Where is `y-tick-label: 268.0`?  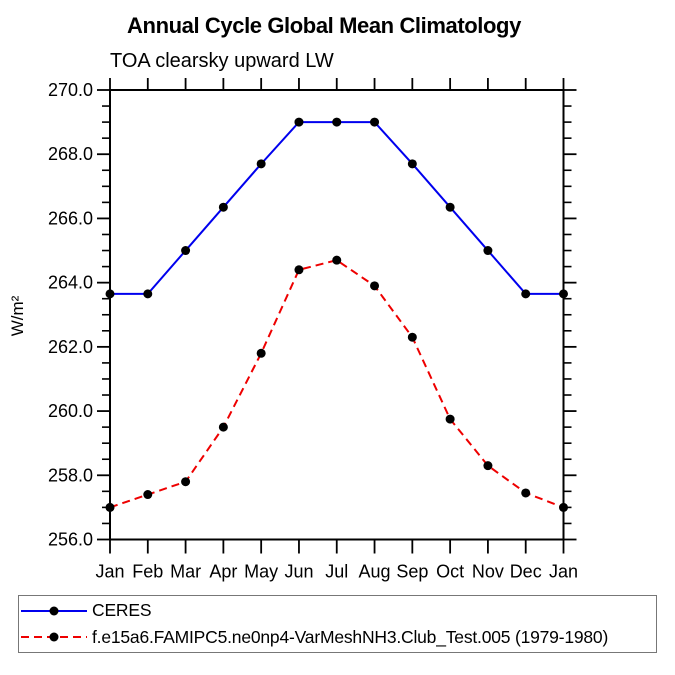 y-tick-label: 268.0 is located at coordinates (70, 154).